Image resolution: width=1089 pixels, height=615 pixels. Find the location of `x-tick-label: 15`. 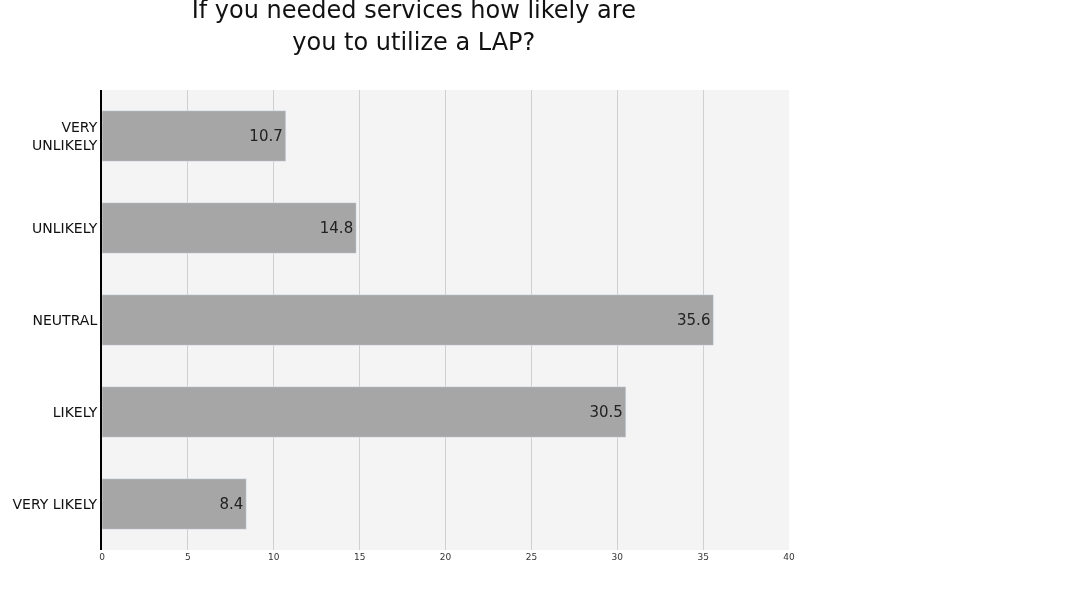

x-tick-label: 15 is located at coordinates (359, 557).